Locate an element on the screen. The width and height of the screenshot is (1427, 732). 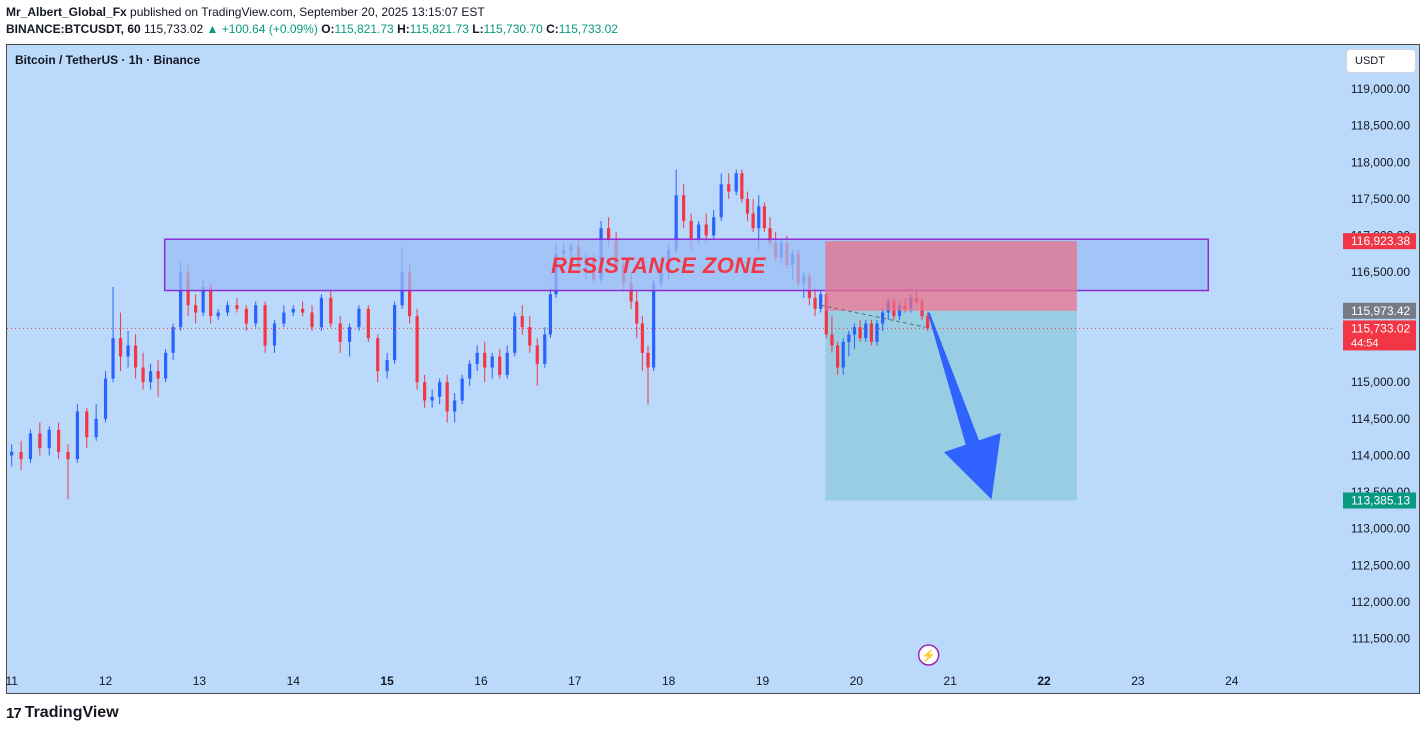
y-tick-label: 118,500.00 is located at coordinates (1380, 126).